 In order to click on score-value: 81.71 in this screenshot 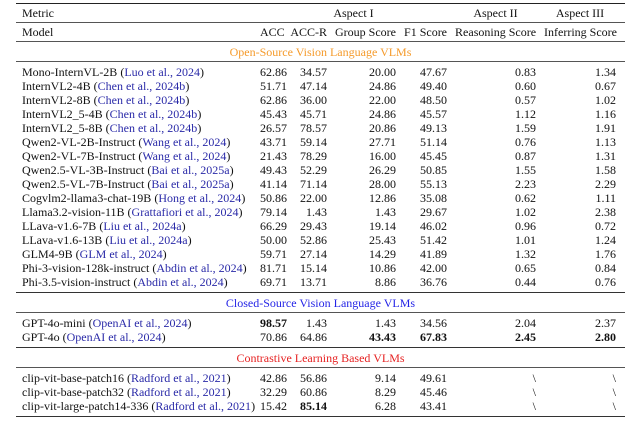, I will do `click(273, 268)`.